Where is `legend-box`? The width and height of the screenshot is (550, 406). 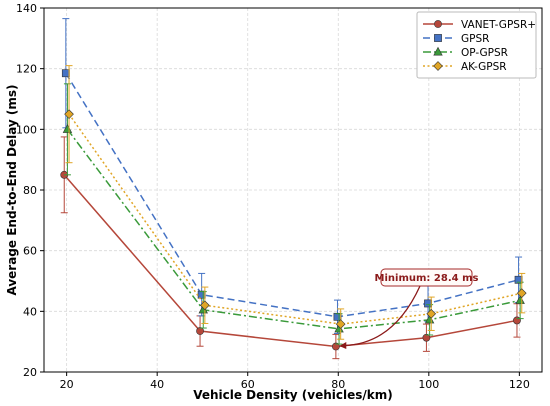
legend-box is located at coordinates (476, 45).